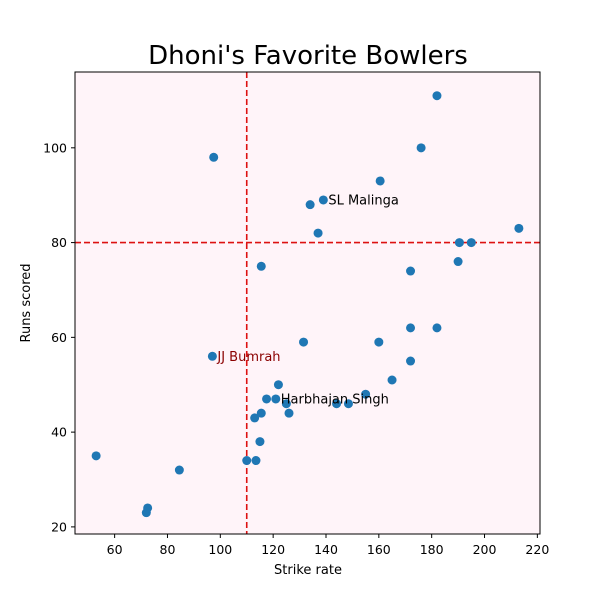 Image resolution: width=600 pixels, height=600 pixels. I want to click on y-tick-label: 60, so click(59, 337).